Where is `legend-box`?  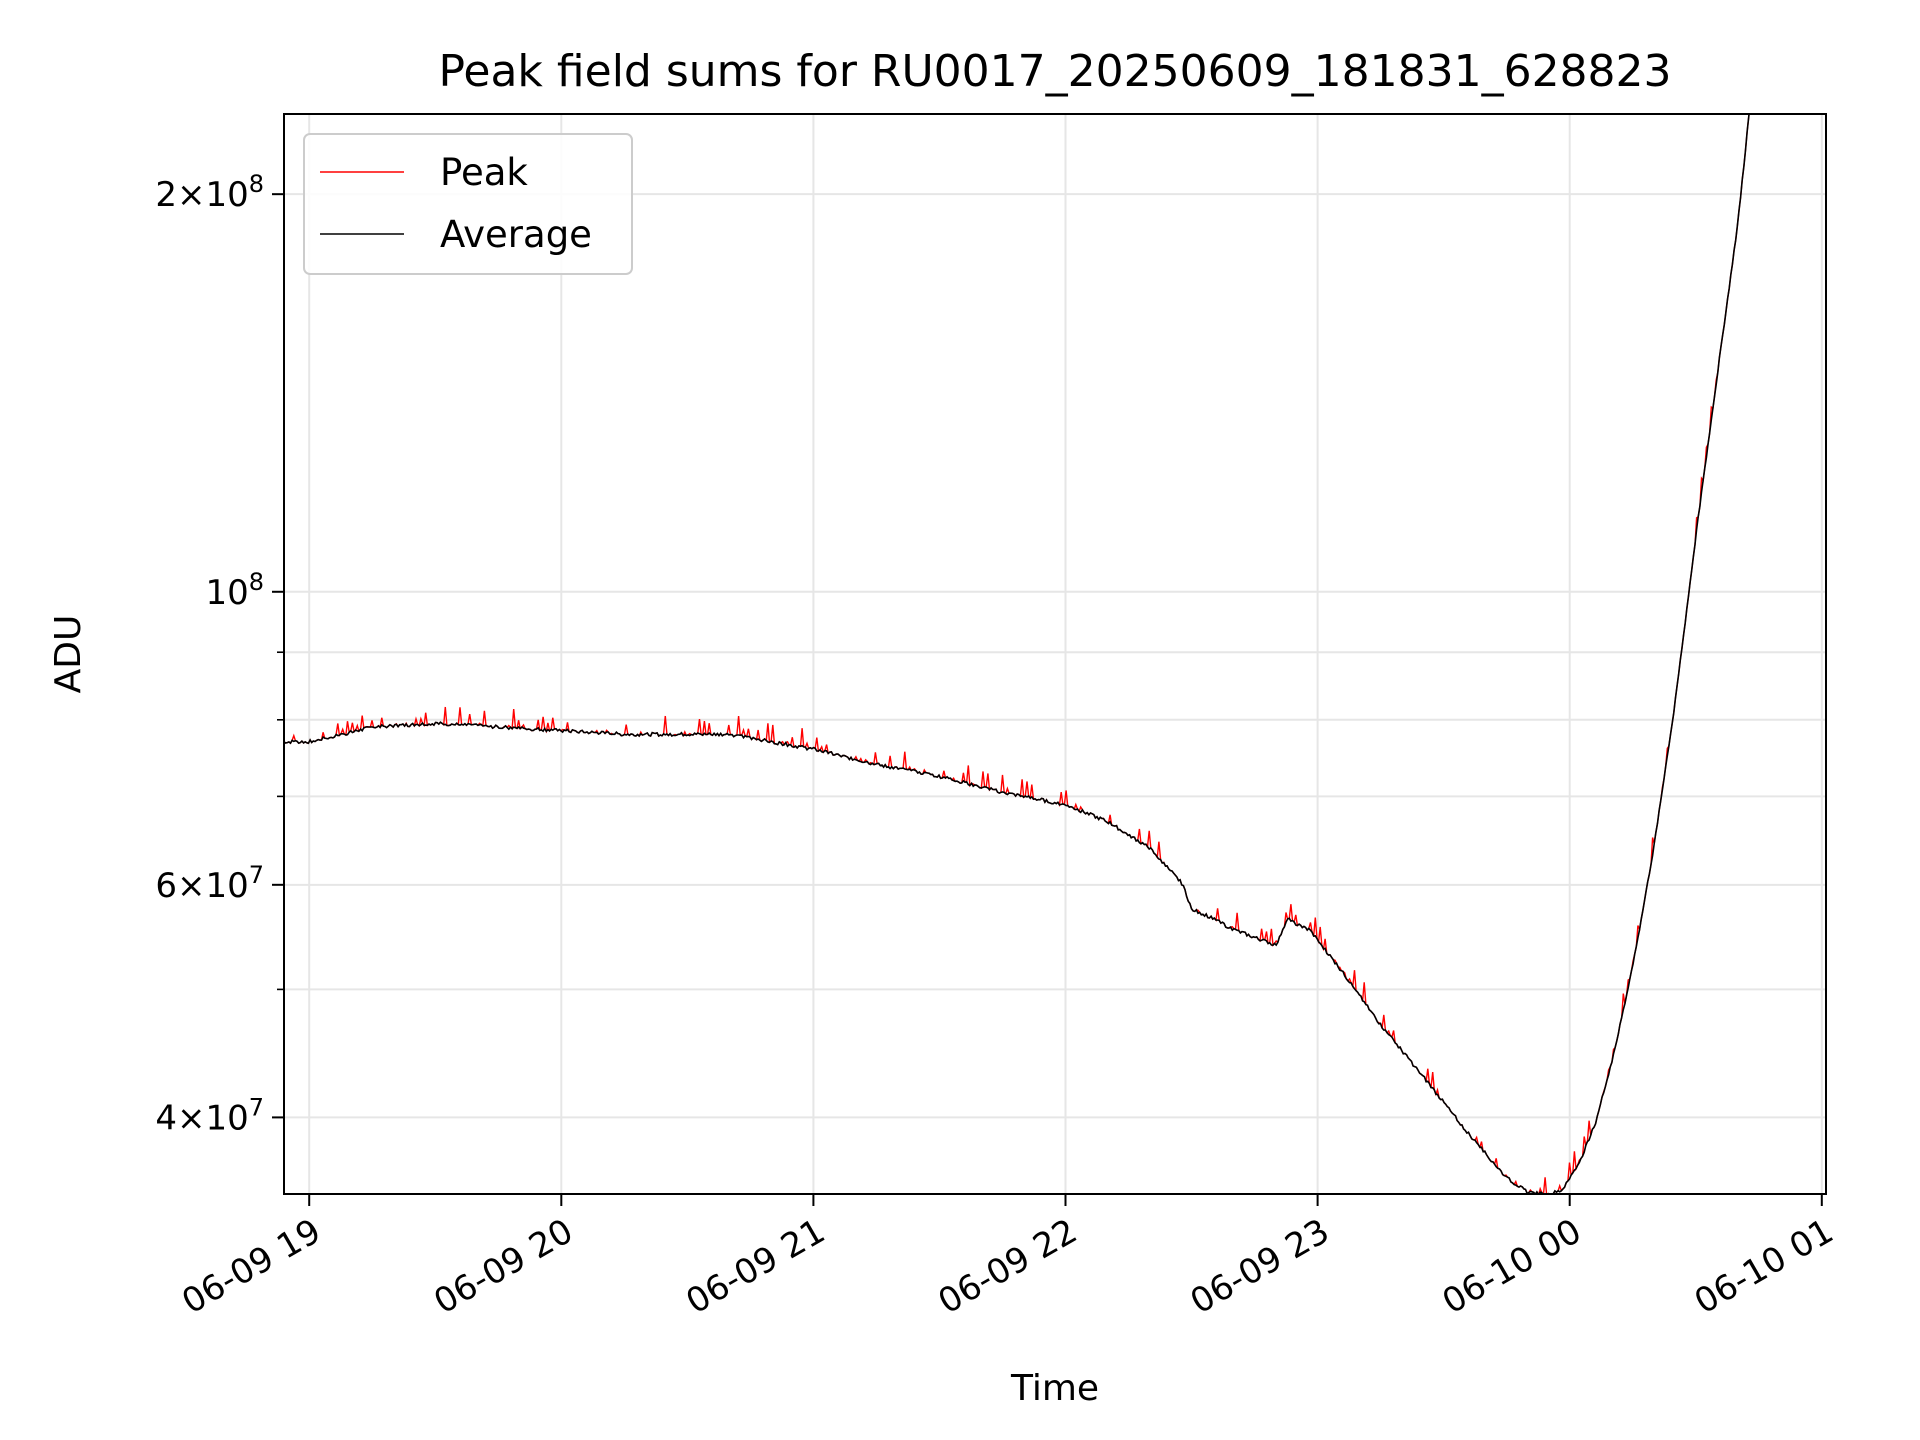
legend-box is located at coordinates (468, 204).